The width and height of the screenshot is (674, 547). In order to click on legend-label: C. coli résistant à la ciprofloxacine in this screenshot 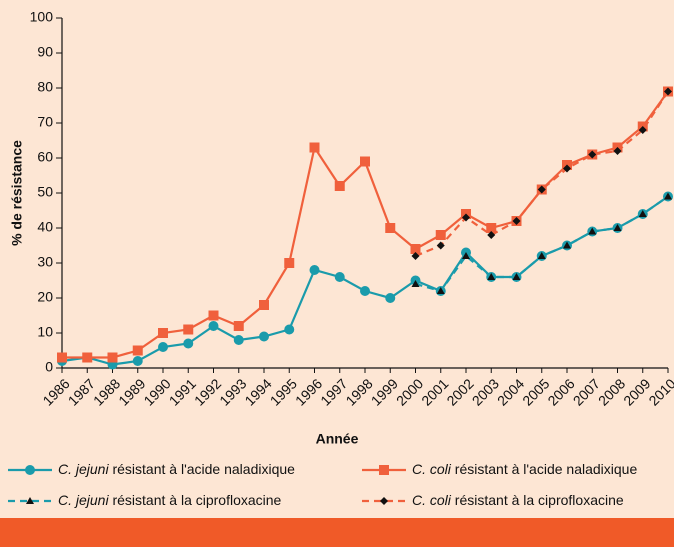, I will do `click(518, 500)`.